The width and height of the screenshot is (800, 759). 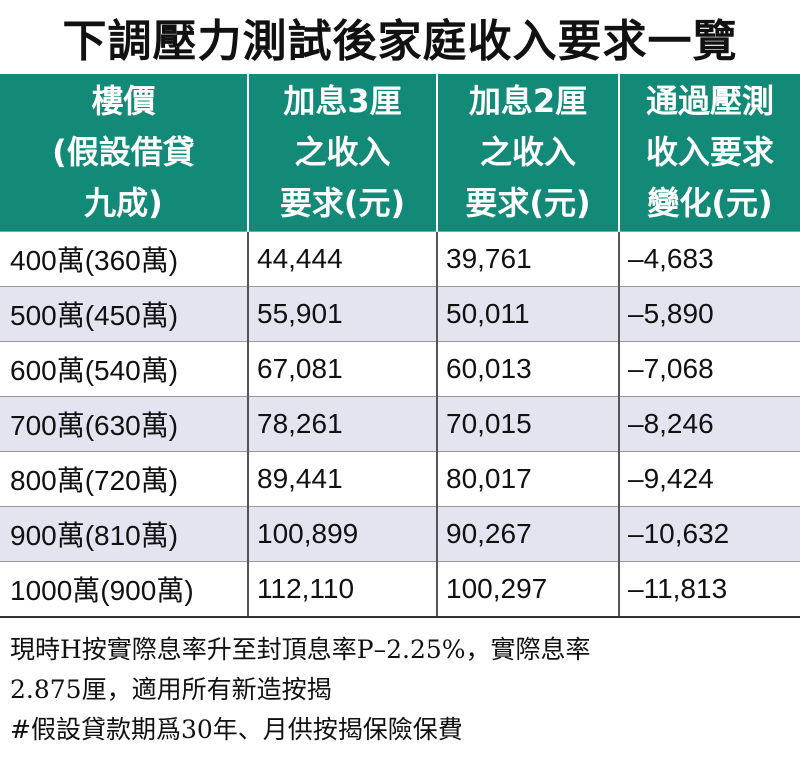 I want to click on table-row: 600萬(540萬) 67,081 60,013 –7,068, so click(x=400, y=369).